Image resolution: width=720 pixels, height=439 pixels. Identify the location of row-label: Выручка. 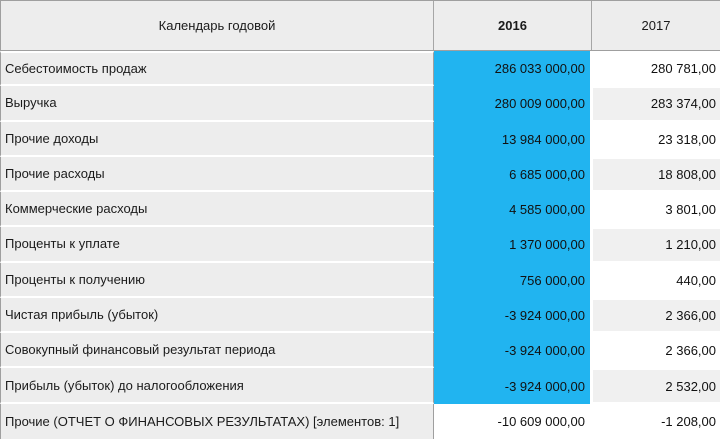
(31, 103).